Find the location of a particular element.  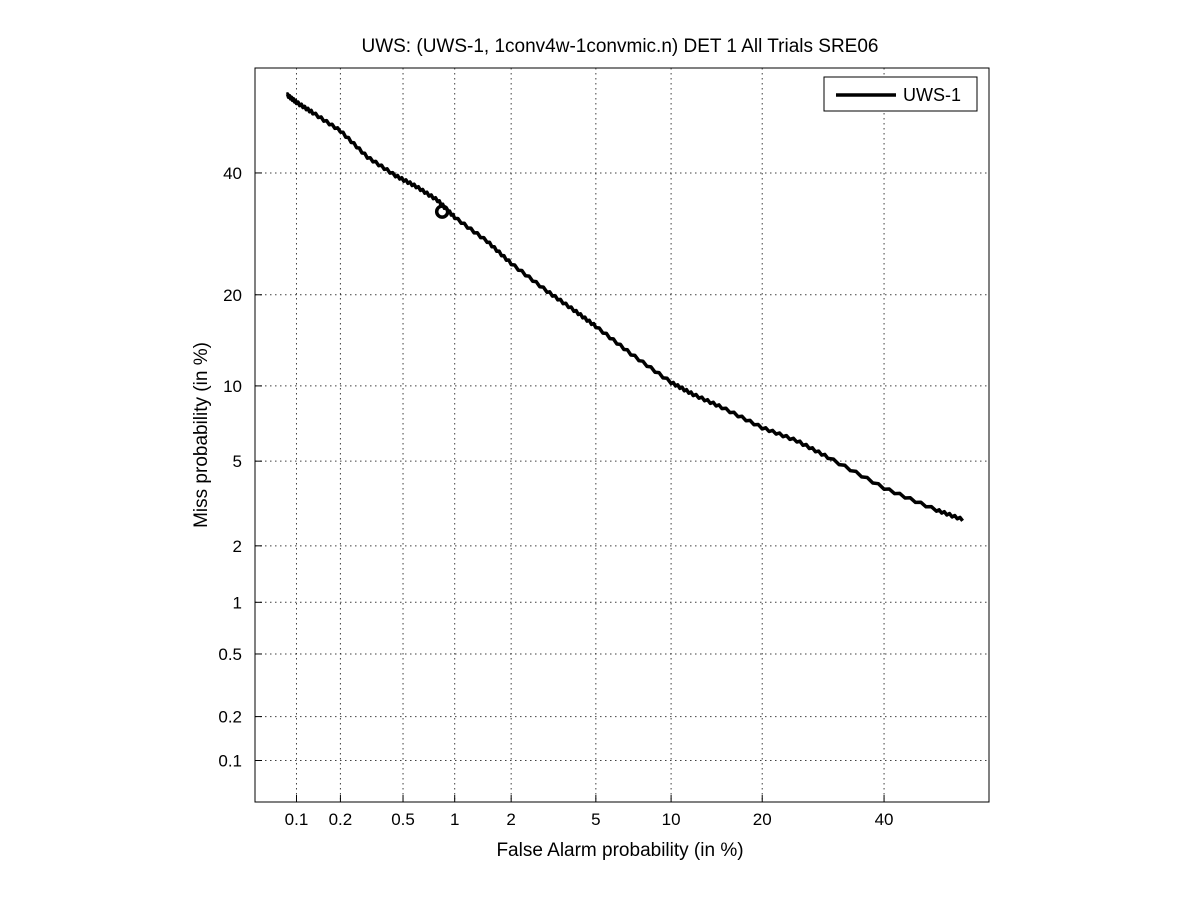

legend-box is located at coordinates (900, 94).